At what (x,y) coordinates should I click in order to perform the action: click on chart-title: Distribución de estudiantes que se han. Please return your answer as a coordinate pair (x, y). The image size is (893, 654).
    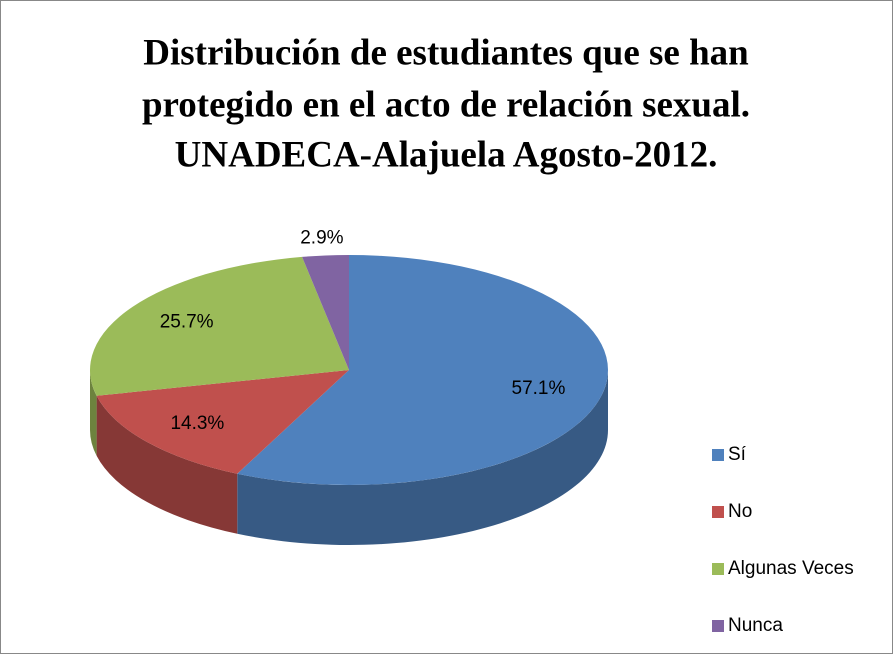
    Looking at the image, I should click on (446, 52).